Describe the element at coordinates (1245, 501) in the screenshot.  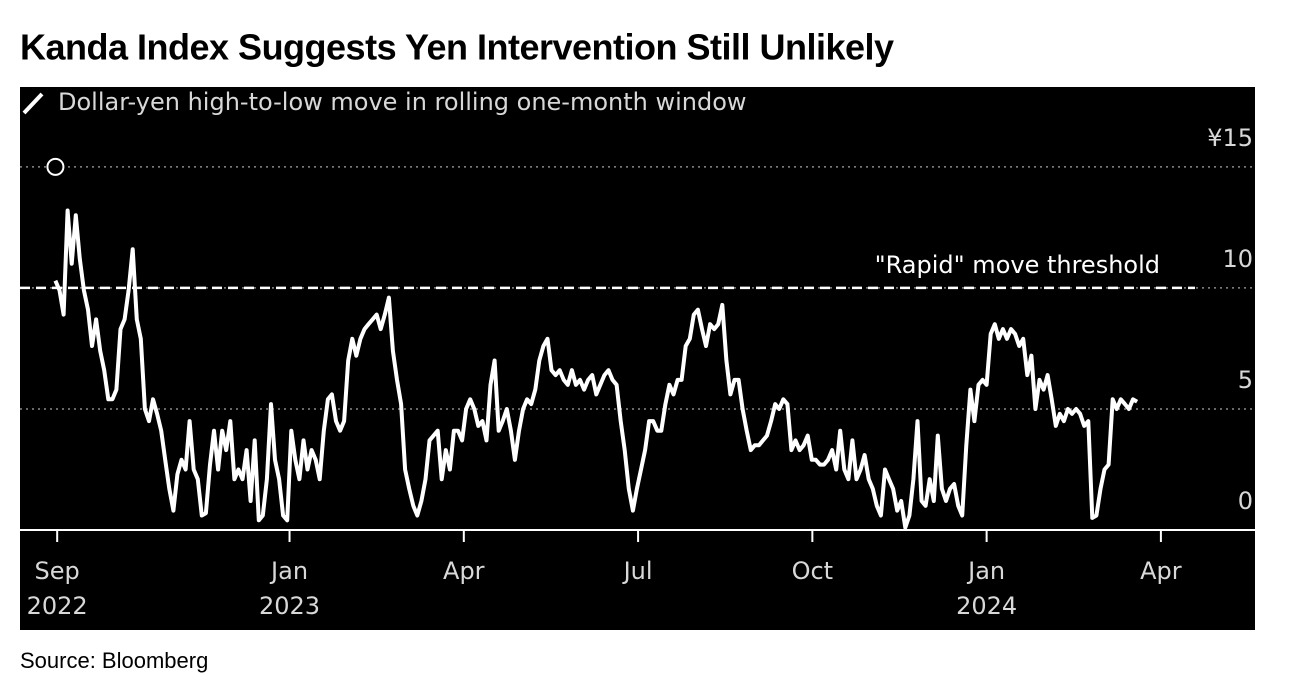
I see `y-tick-label: 0` at that location.